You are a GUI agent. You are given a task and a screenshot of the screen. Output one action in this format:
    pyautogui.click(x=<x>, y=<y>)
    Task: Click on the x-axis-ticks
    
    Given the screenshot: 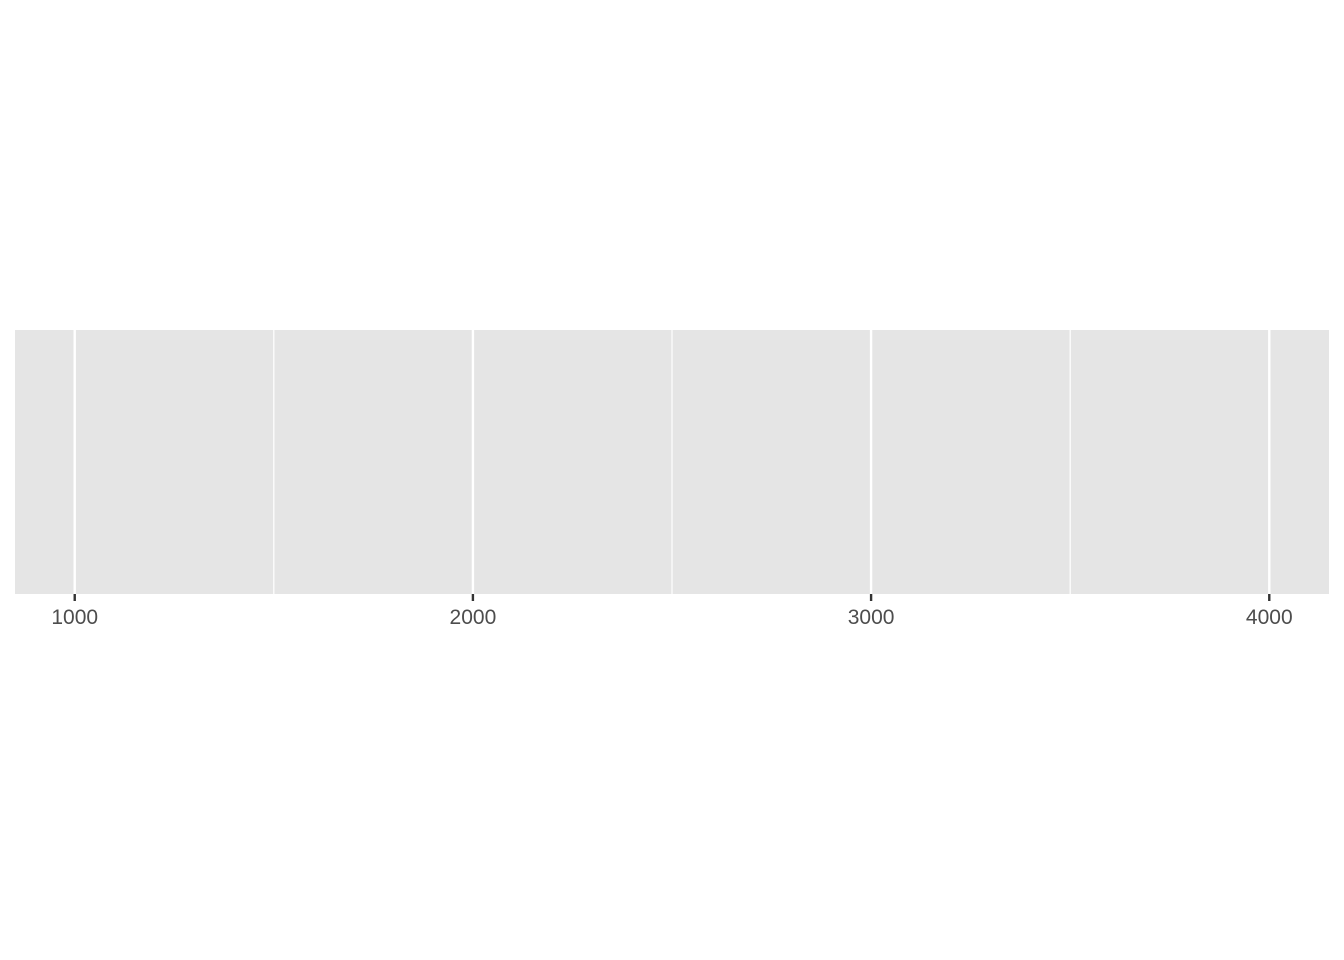 What is the action you would take?
    pyautogui.click(x=672, y=597)
    